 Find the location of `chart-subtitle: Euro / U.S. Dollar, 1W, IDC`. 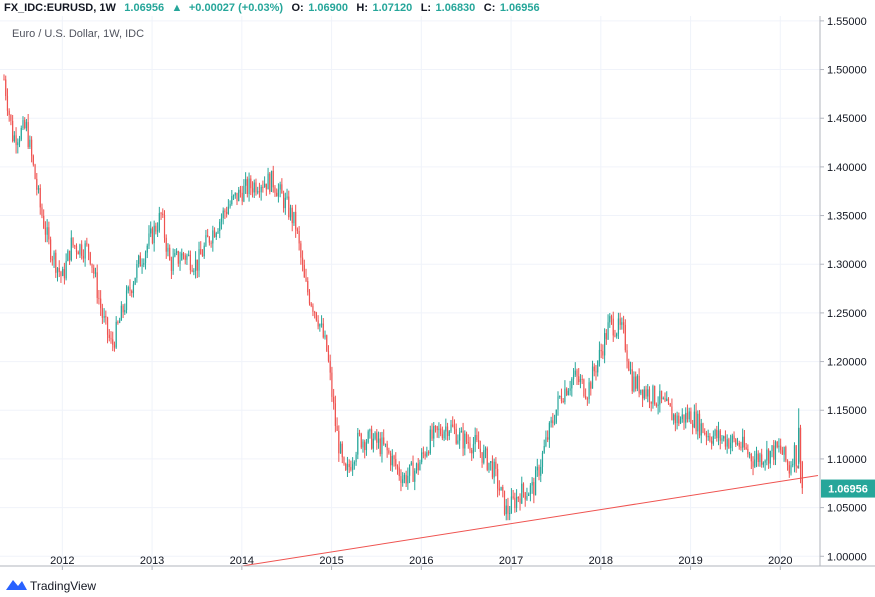

chart-subtitle: Euro / U.S. Dollar, 1W, IDC is located at coordinates (78, 34).